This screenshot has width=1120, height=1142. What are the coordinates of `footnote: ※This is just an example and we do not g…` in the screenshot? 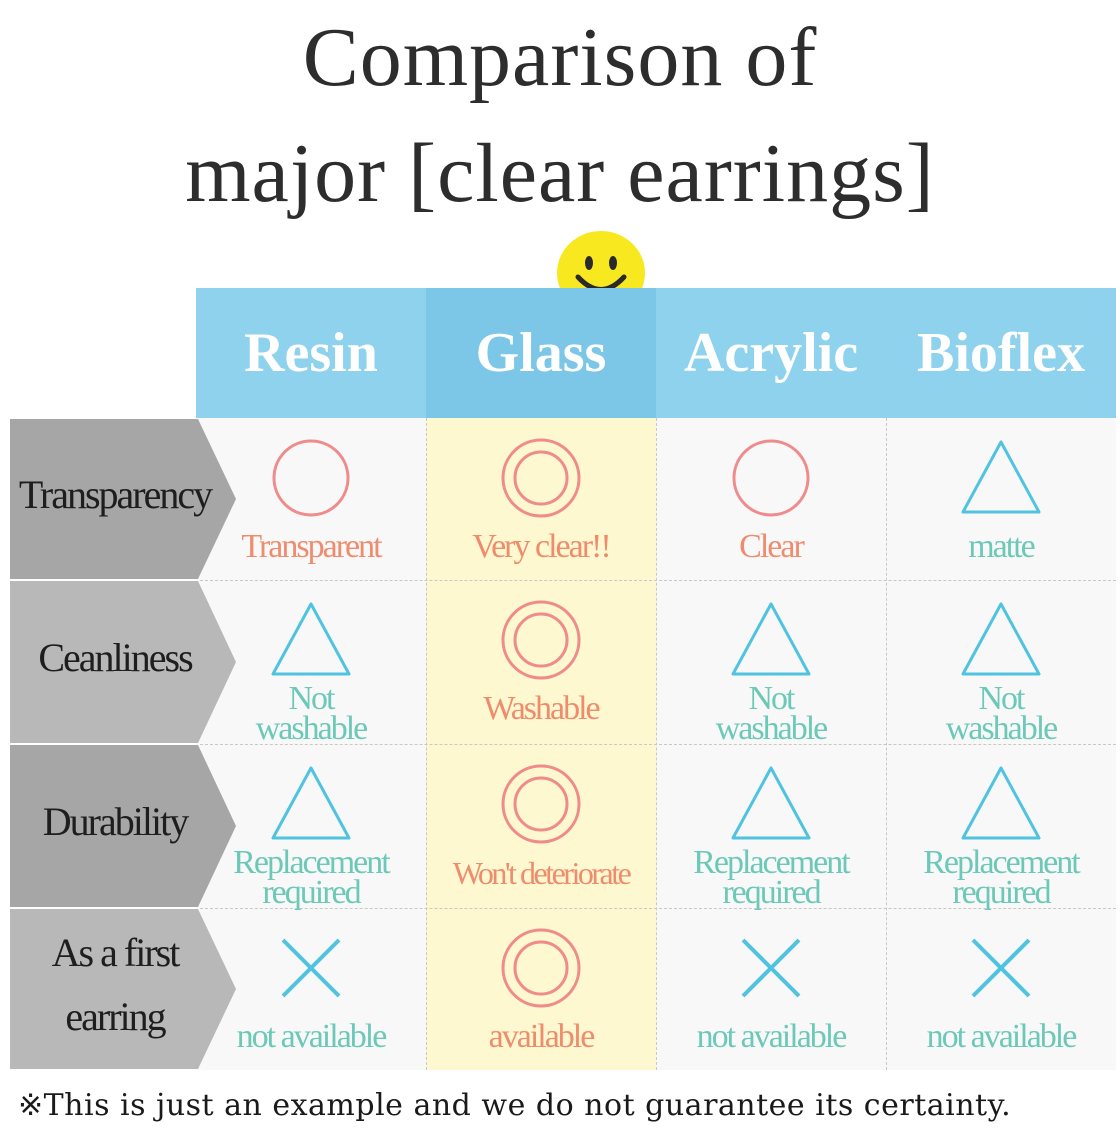 It's located at (515, 1105).